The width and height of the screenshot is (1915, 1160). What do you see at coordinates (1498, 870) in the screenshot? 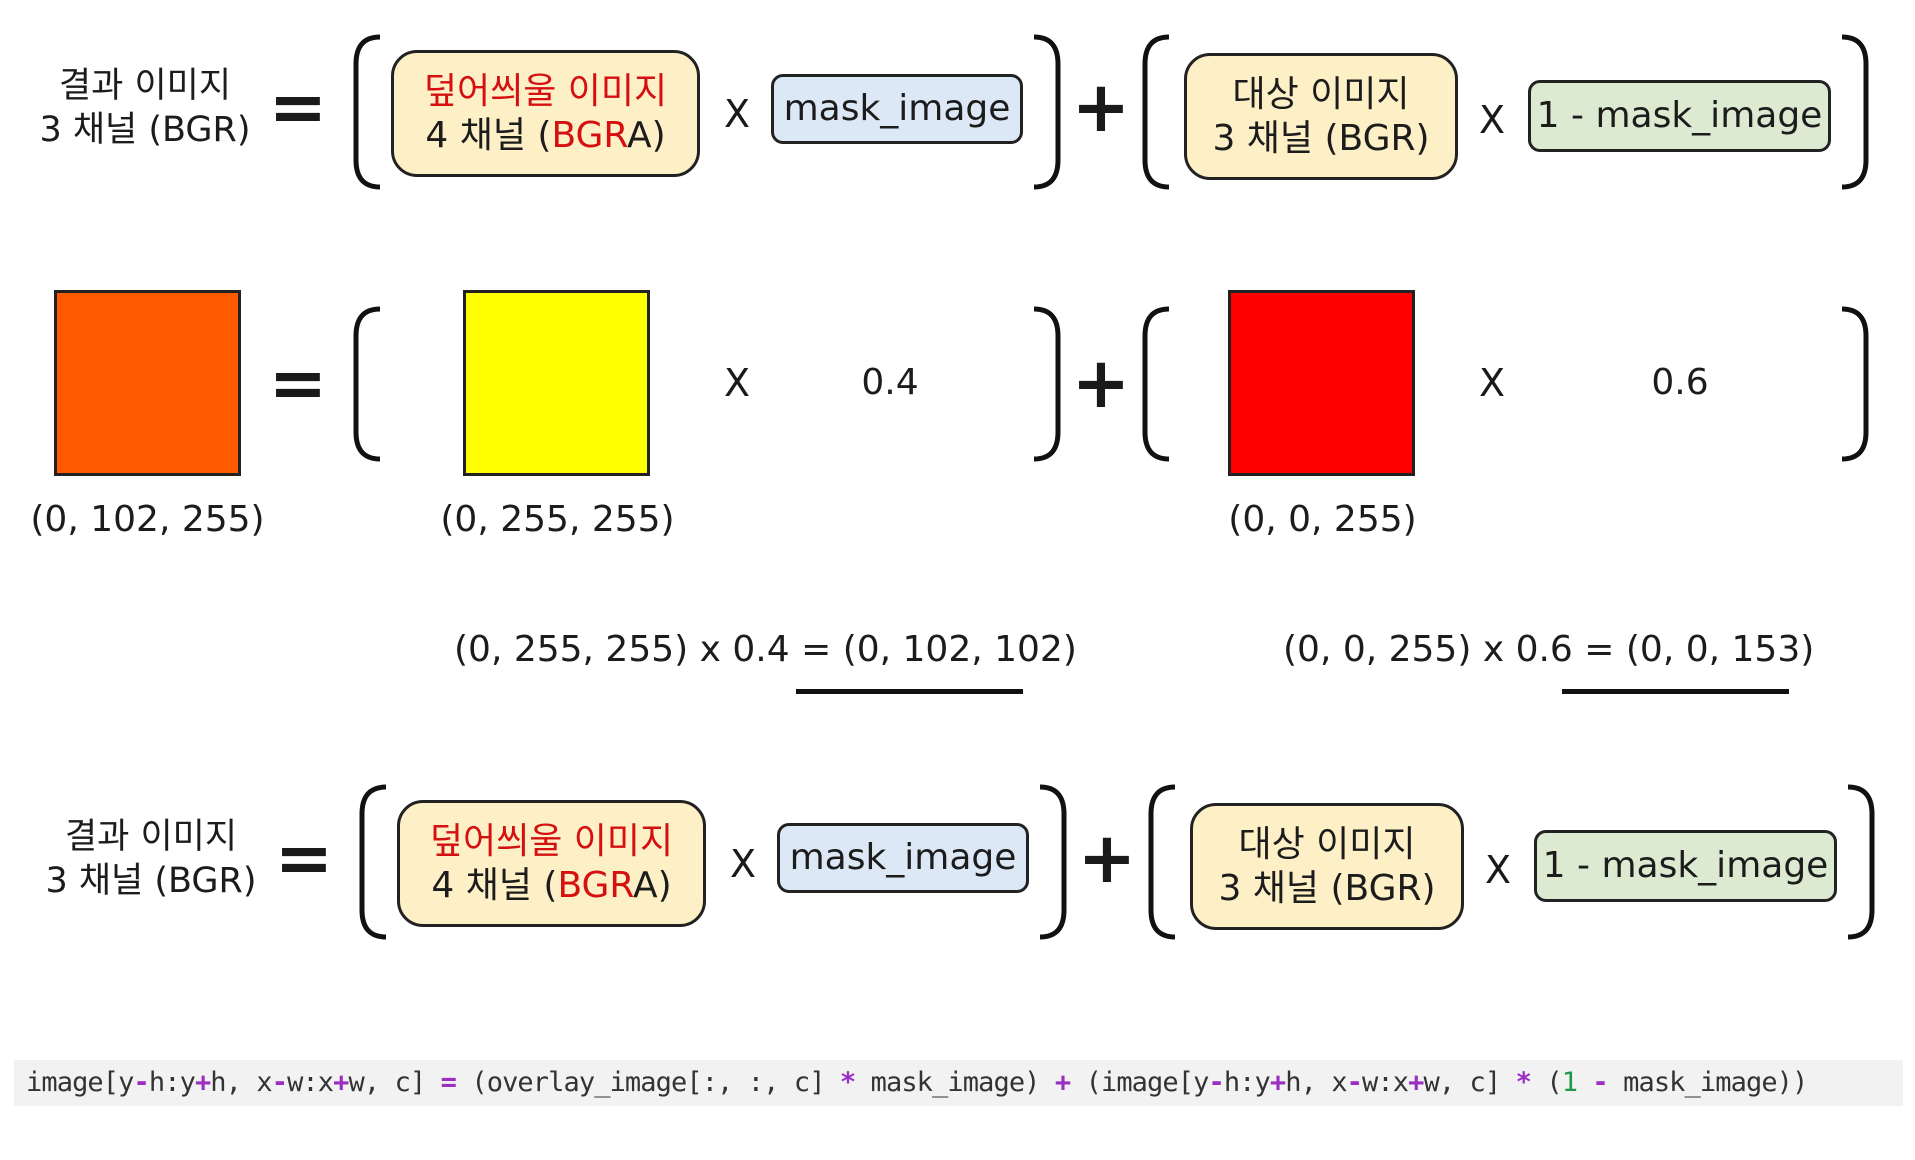
I see `row3-times-2: X` at bounding box center [1498, 870].